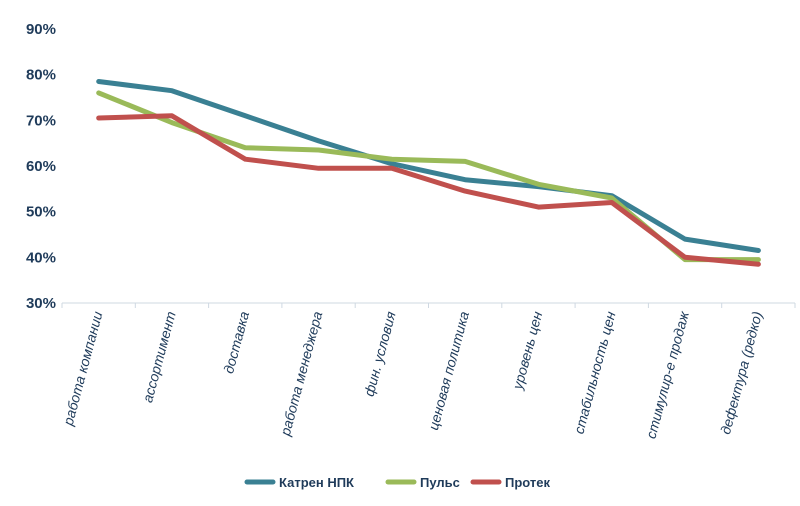 The height and width of the screenshot is (506, 800). What do you see at coordinates (397, 482) in the screenshot?
I see `legend: Катрен НПК Пульс Протек` at bounding box center [397, 482].